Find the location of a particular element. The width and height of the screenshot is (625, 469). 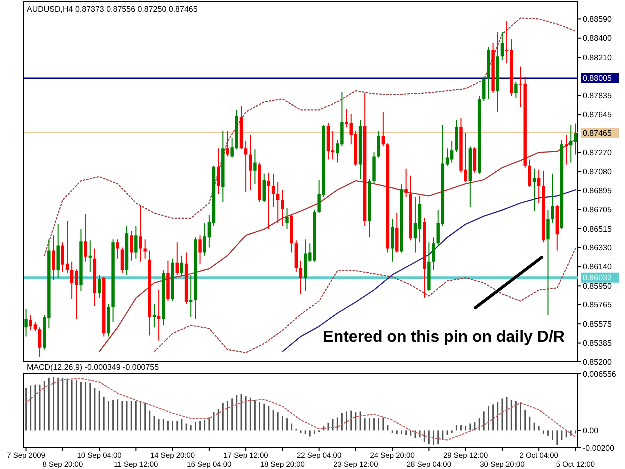

chart-title: AUDUSD,H4 0.87373 0.87556 0.87250 0.87465 is located at coordinates (112, 9).